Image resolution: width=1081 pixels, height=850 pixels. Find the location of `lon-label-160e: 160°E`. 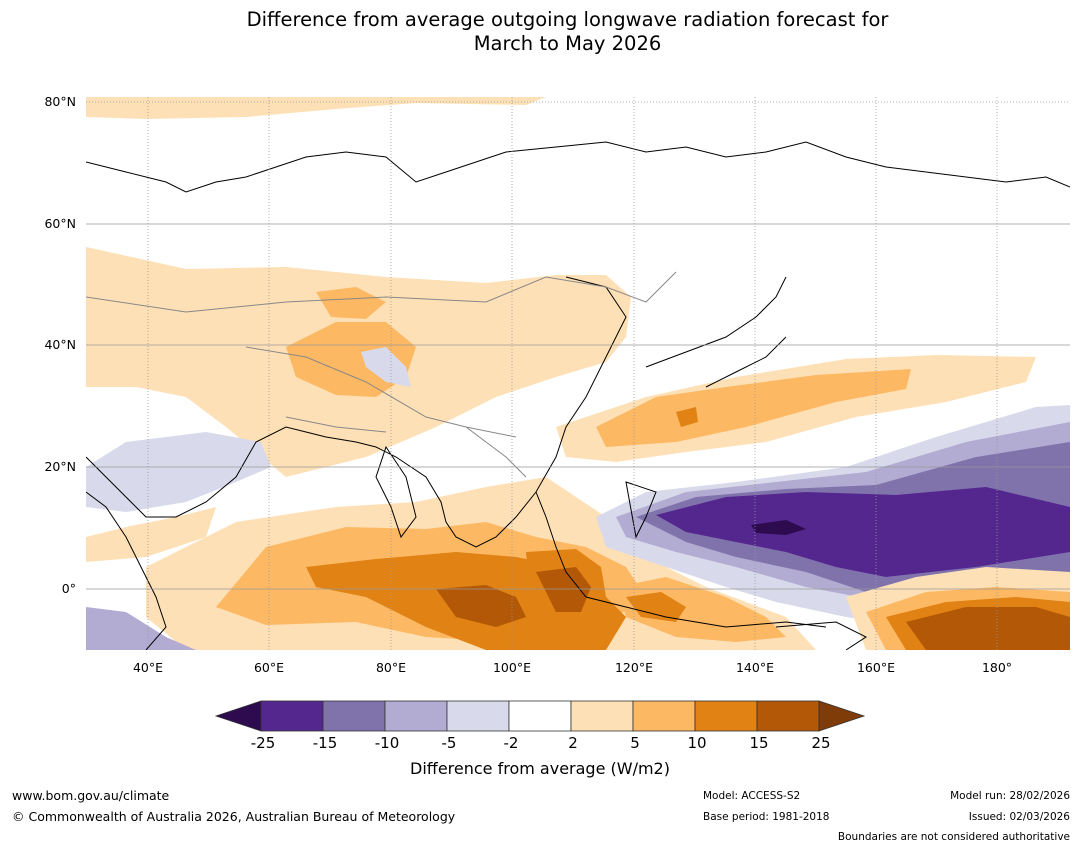

lon-label-160e: 160°E is located at coordinates (875, 667).